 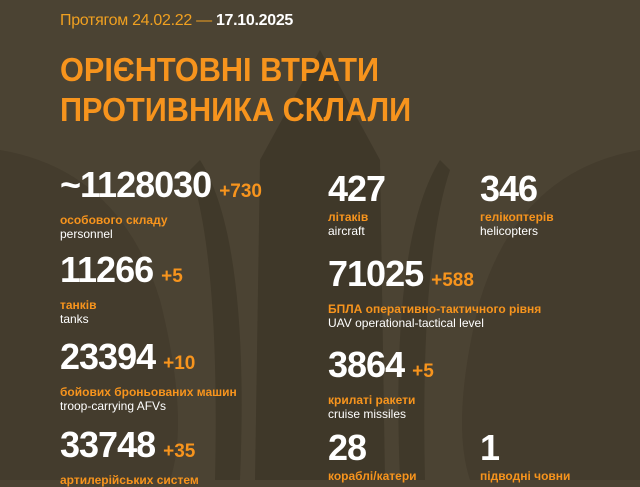 What do you see at coordinates (509, 231) in the screenshot?
I see `stat-label-en: helicopters` at bounding box center [509, 231].